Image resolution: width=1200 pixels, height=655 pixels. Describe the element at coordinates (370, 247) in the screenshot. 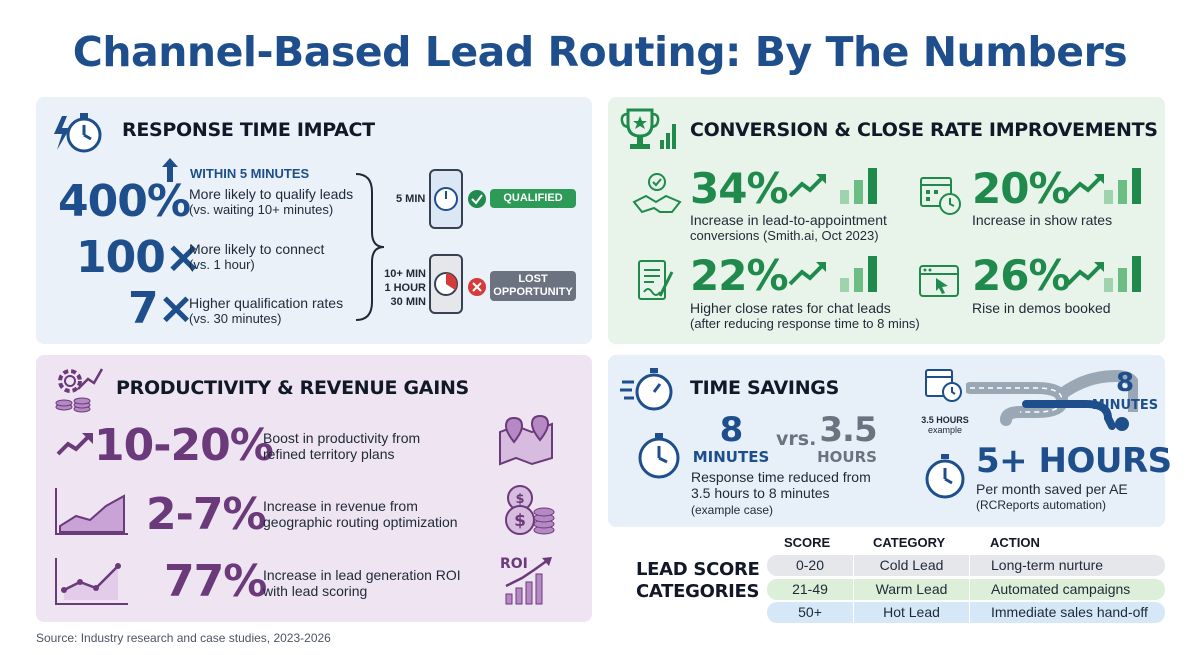

I see `brace-icon` at that location.